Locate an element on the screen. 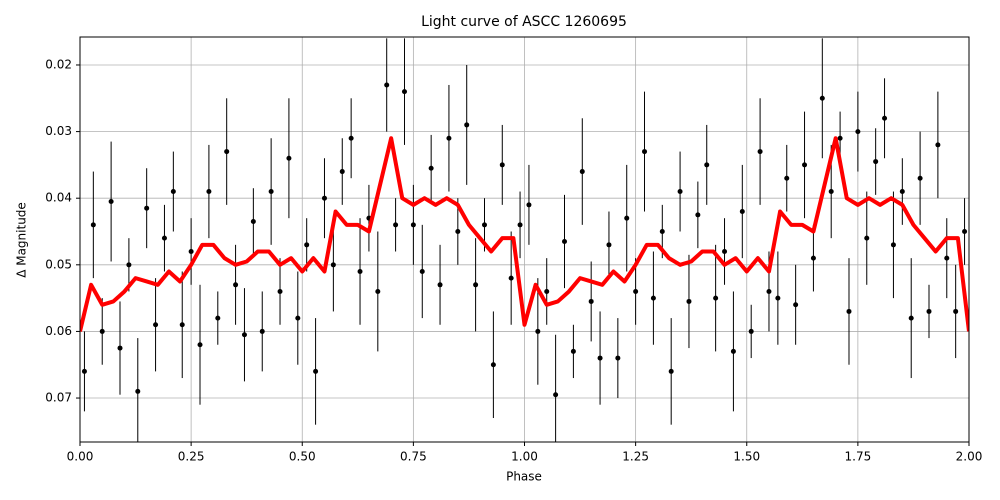 The height and width of the screenshot is (500, 1000). y-tick-label: 0.05 is located at coordinates (58, 264).